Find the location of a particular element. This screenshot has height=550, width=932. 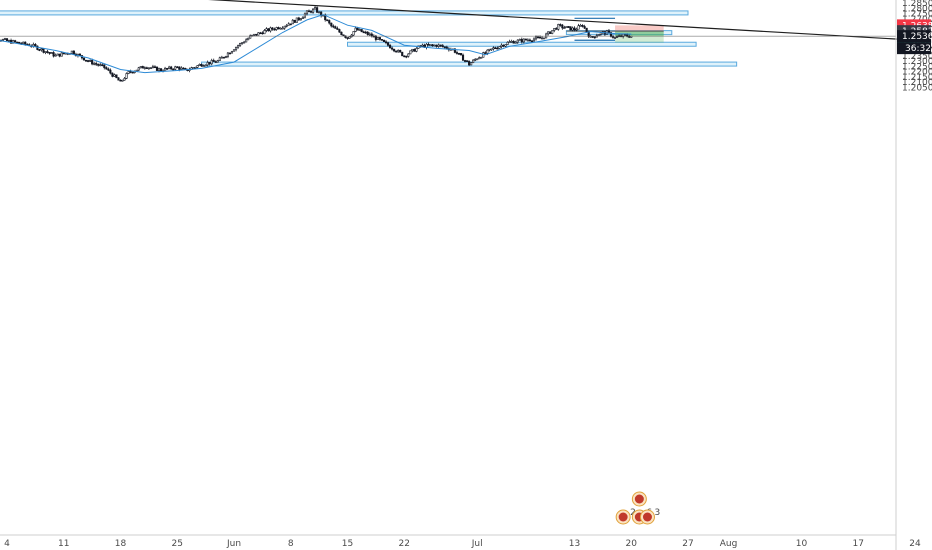

trendline is located at coordinates (468, 21).